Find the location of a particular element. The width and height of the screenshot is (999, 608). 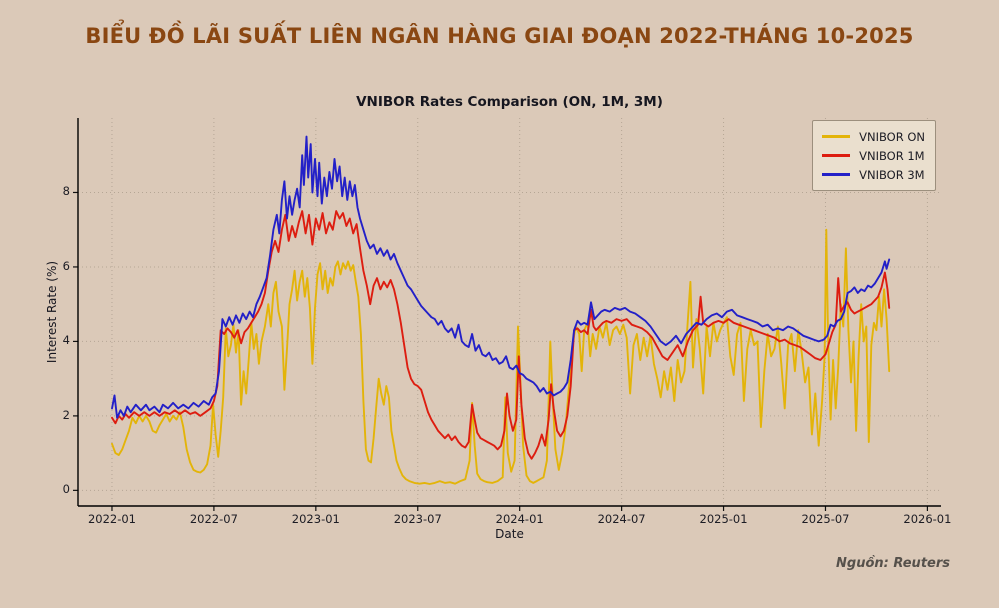

x-tick-label: 2024-01 is located at coordinates (519, 519).